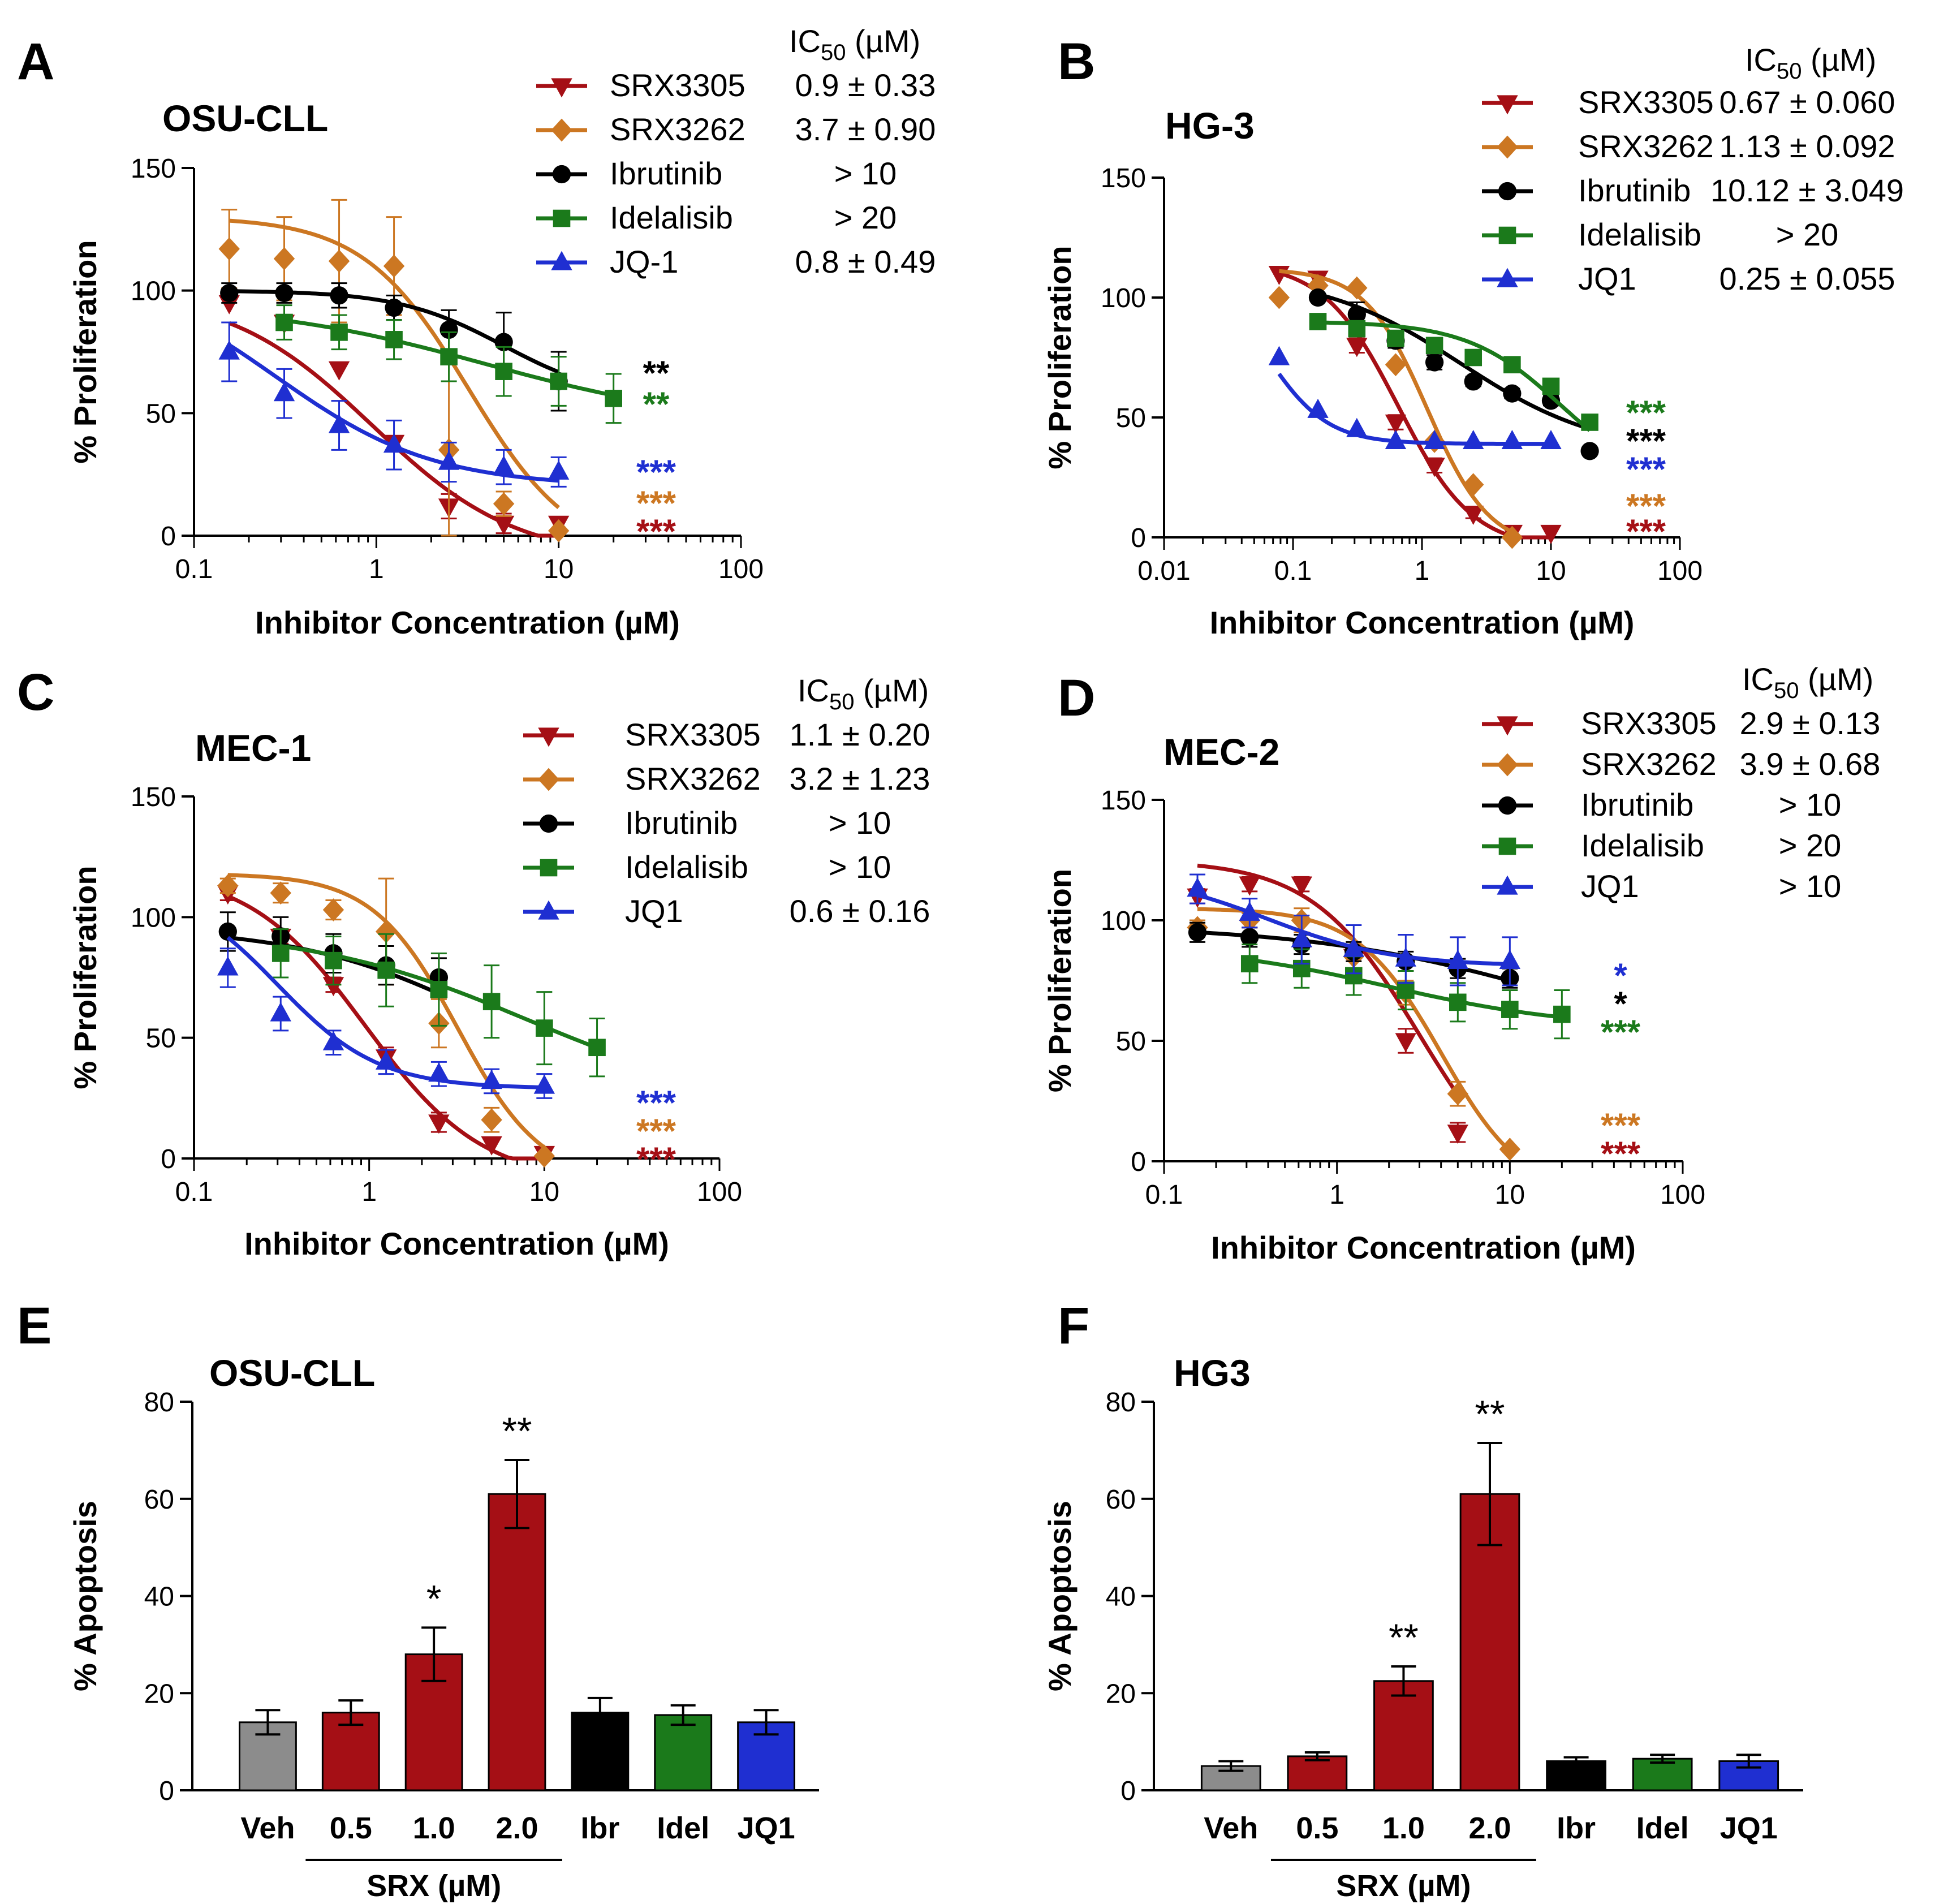 Image resolution: width=1935 pixels, height=1904 pixels. I want to click on legend-ic50: 0.6 ± 0.16, so click(860, 911).